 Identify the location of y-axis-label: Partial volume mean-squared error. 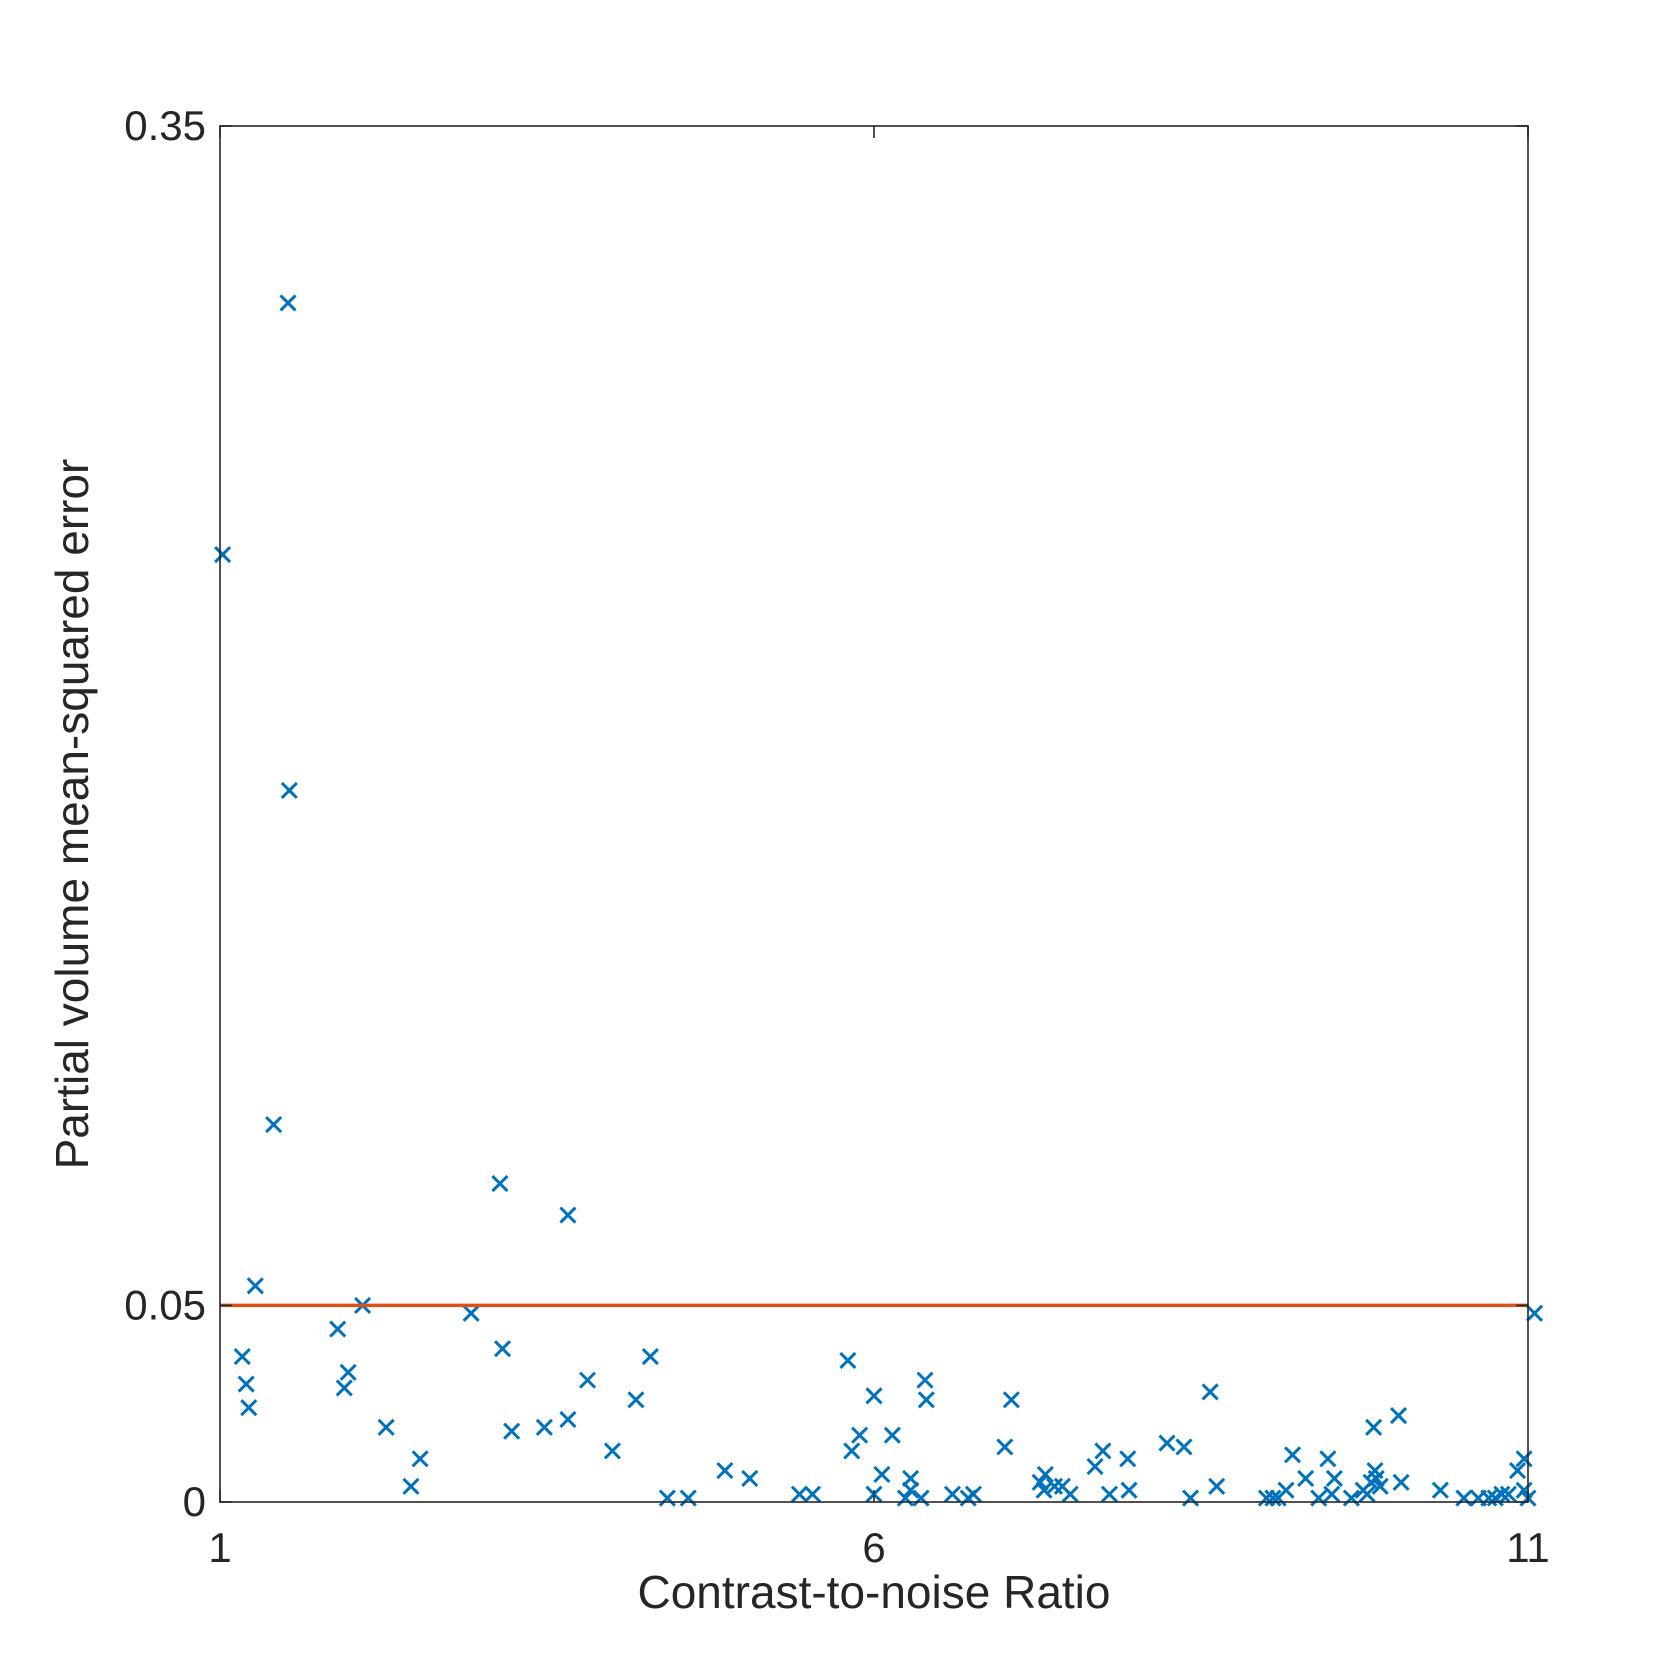
(72, 814).